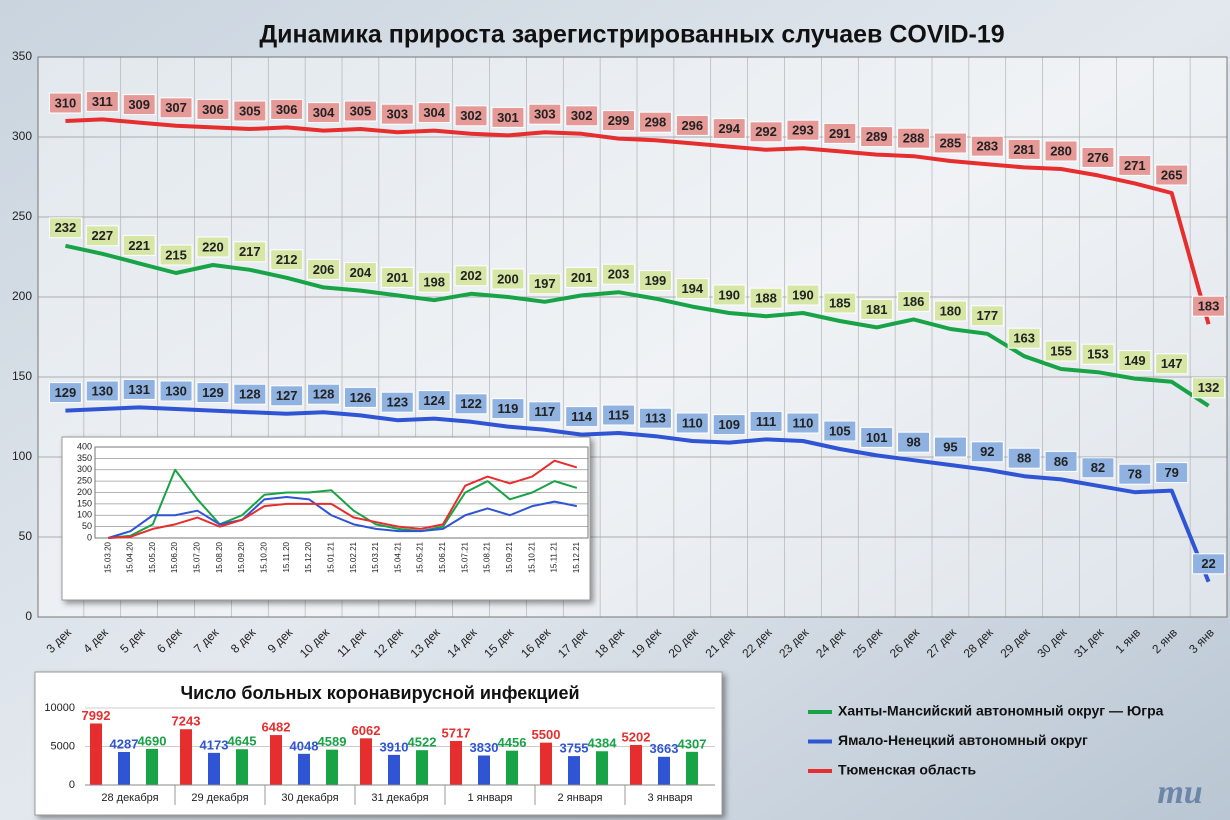  I want to click on series-line, so click(343, 503).